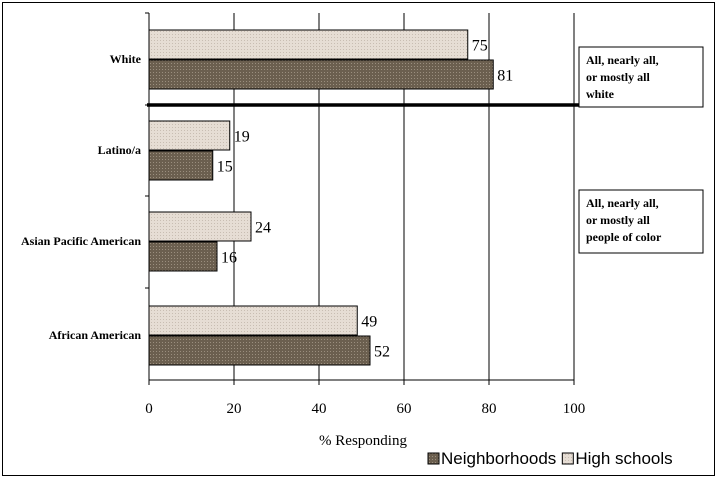 This screenshot has height=482, width=719. What do you see at coordinates (404, 409) in the screenshot?
I see `x-tick-label: 60` at bounding box center [404, 409].